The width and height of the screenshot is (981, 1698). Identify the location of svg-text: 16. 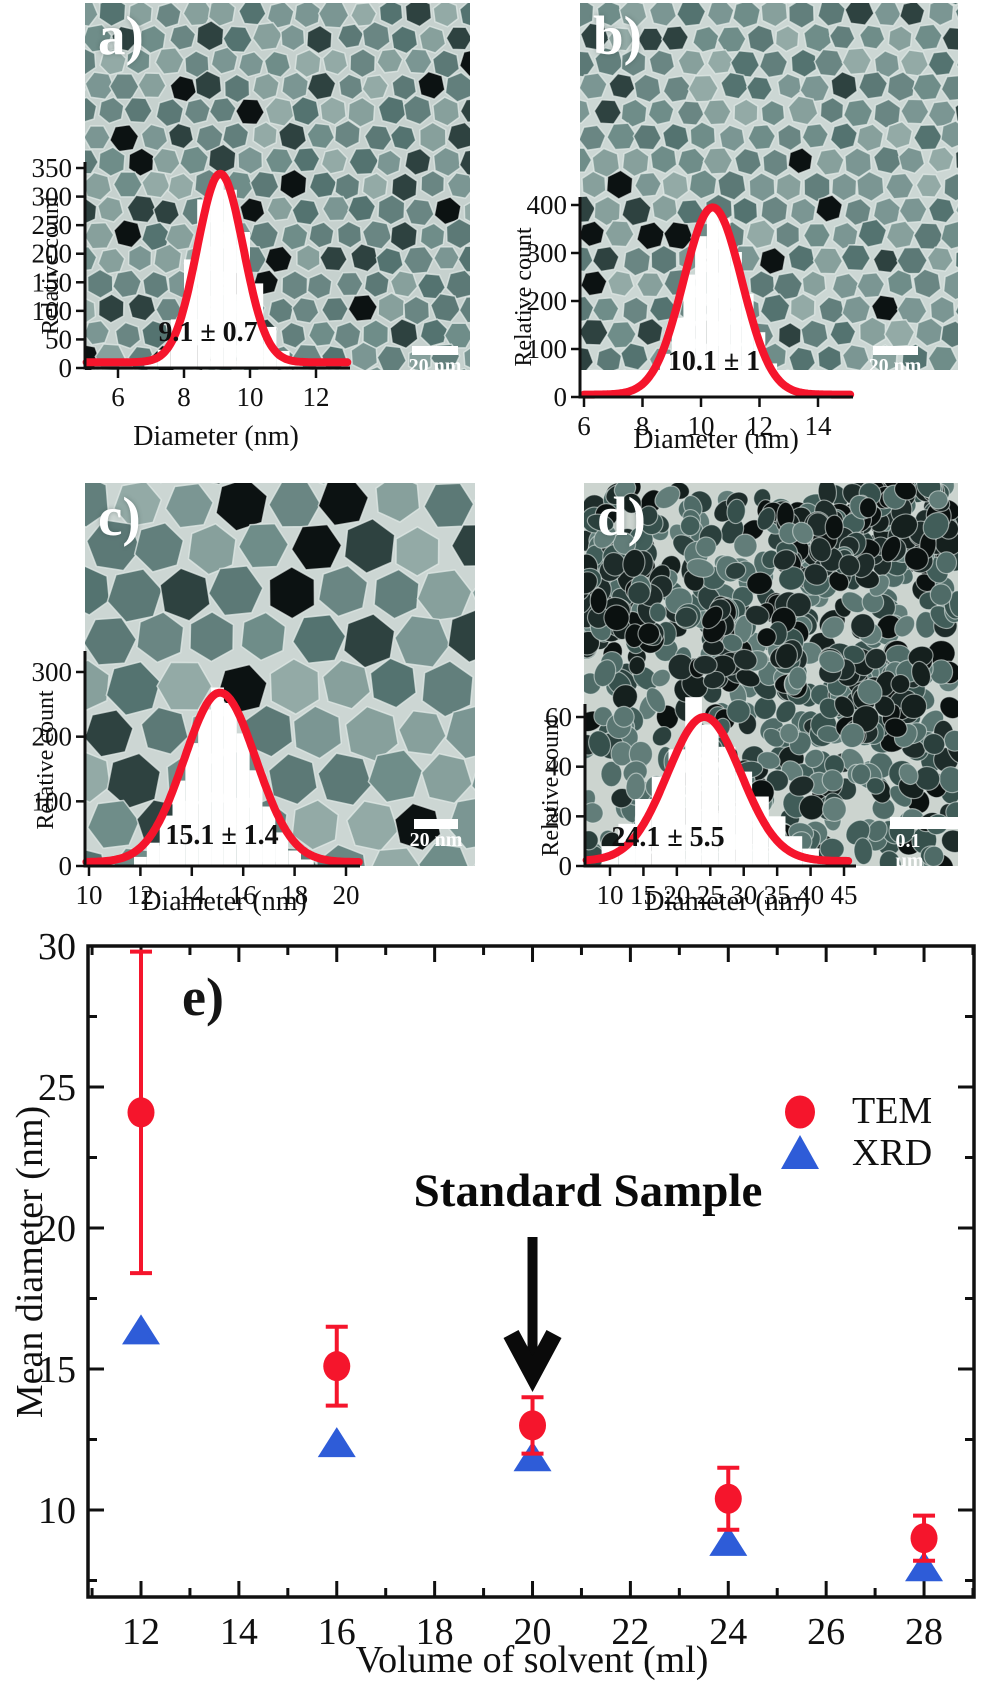
(337, 1632).